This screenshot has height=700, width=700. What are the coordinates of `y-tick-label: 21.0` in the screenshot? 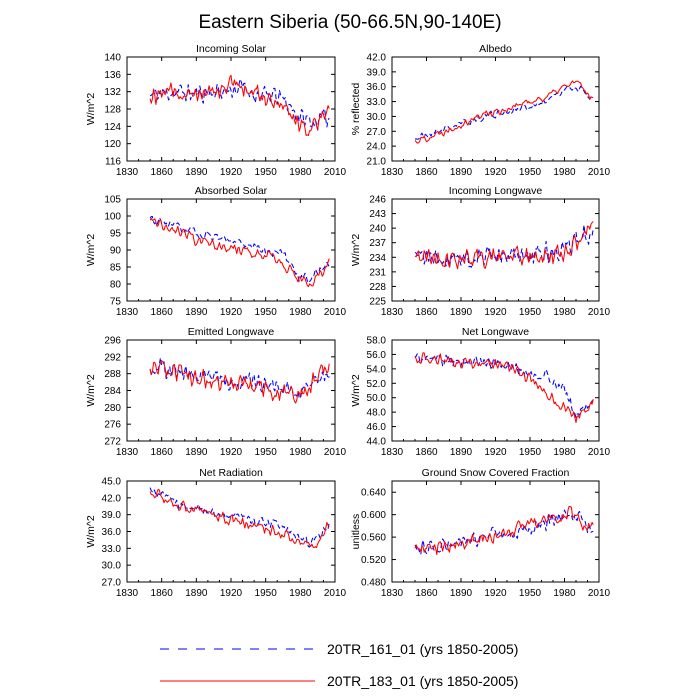 It's located at (377, 162).